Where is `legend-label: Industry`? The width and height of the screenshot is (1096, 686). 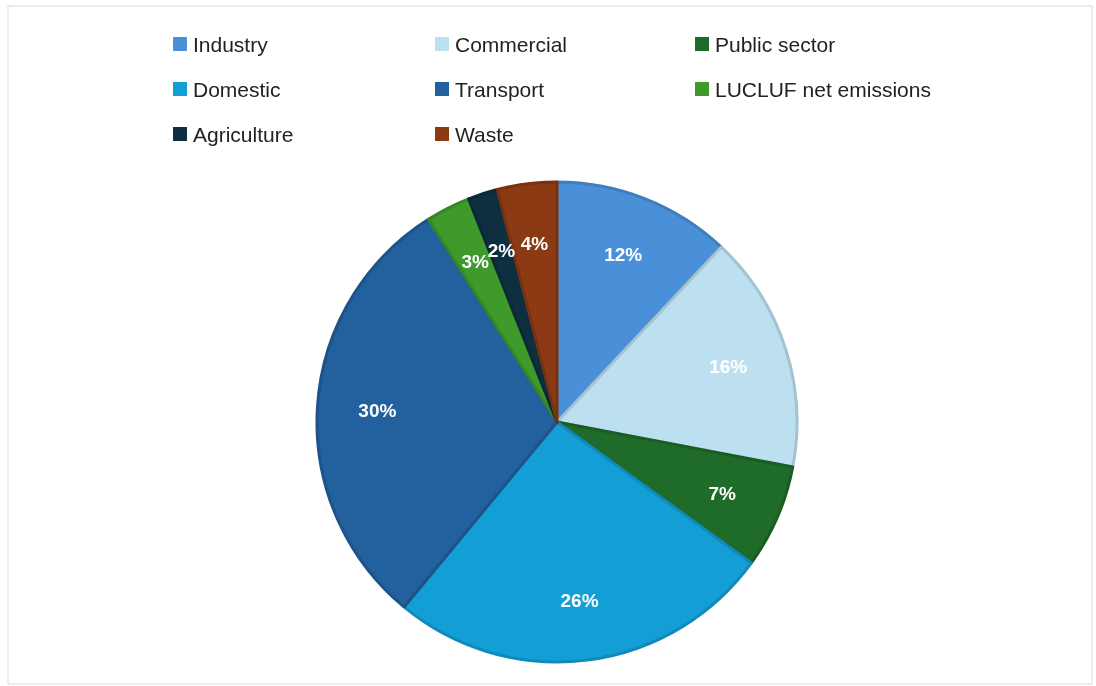
legend-label: Industry is located at coordinates (231, 44).